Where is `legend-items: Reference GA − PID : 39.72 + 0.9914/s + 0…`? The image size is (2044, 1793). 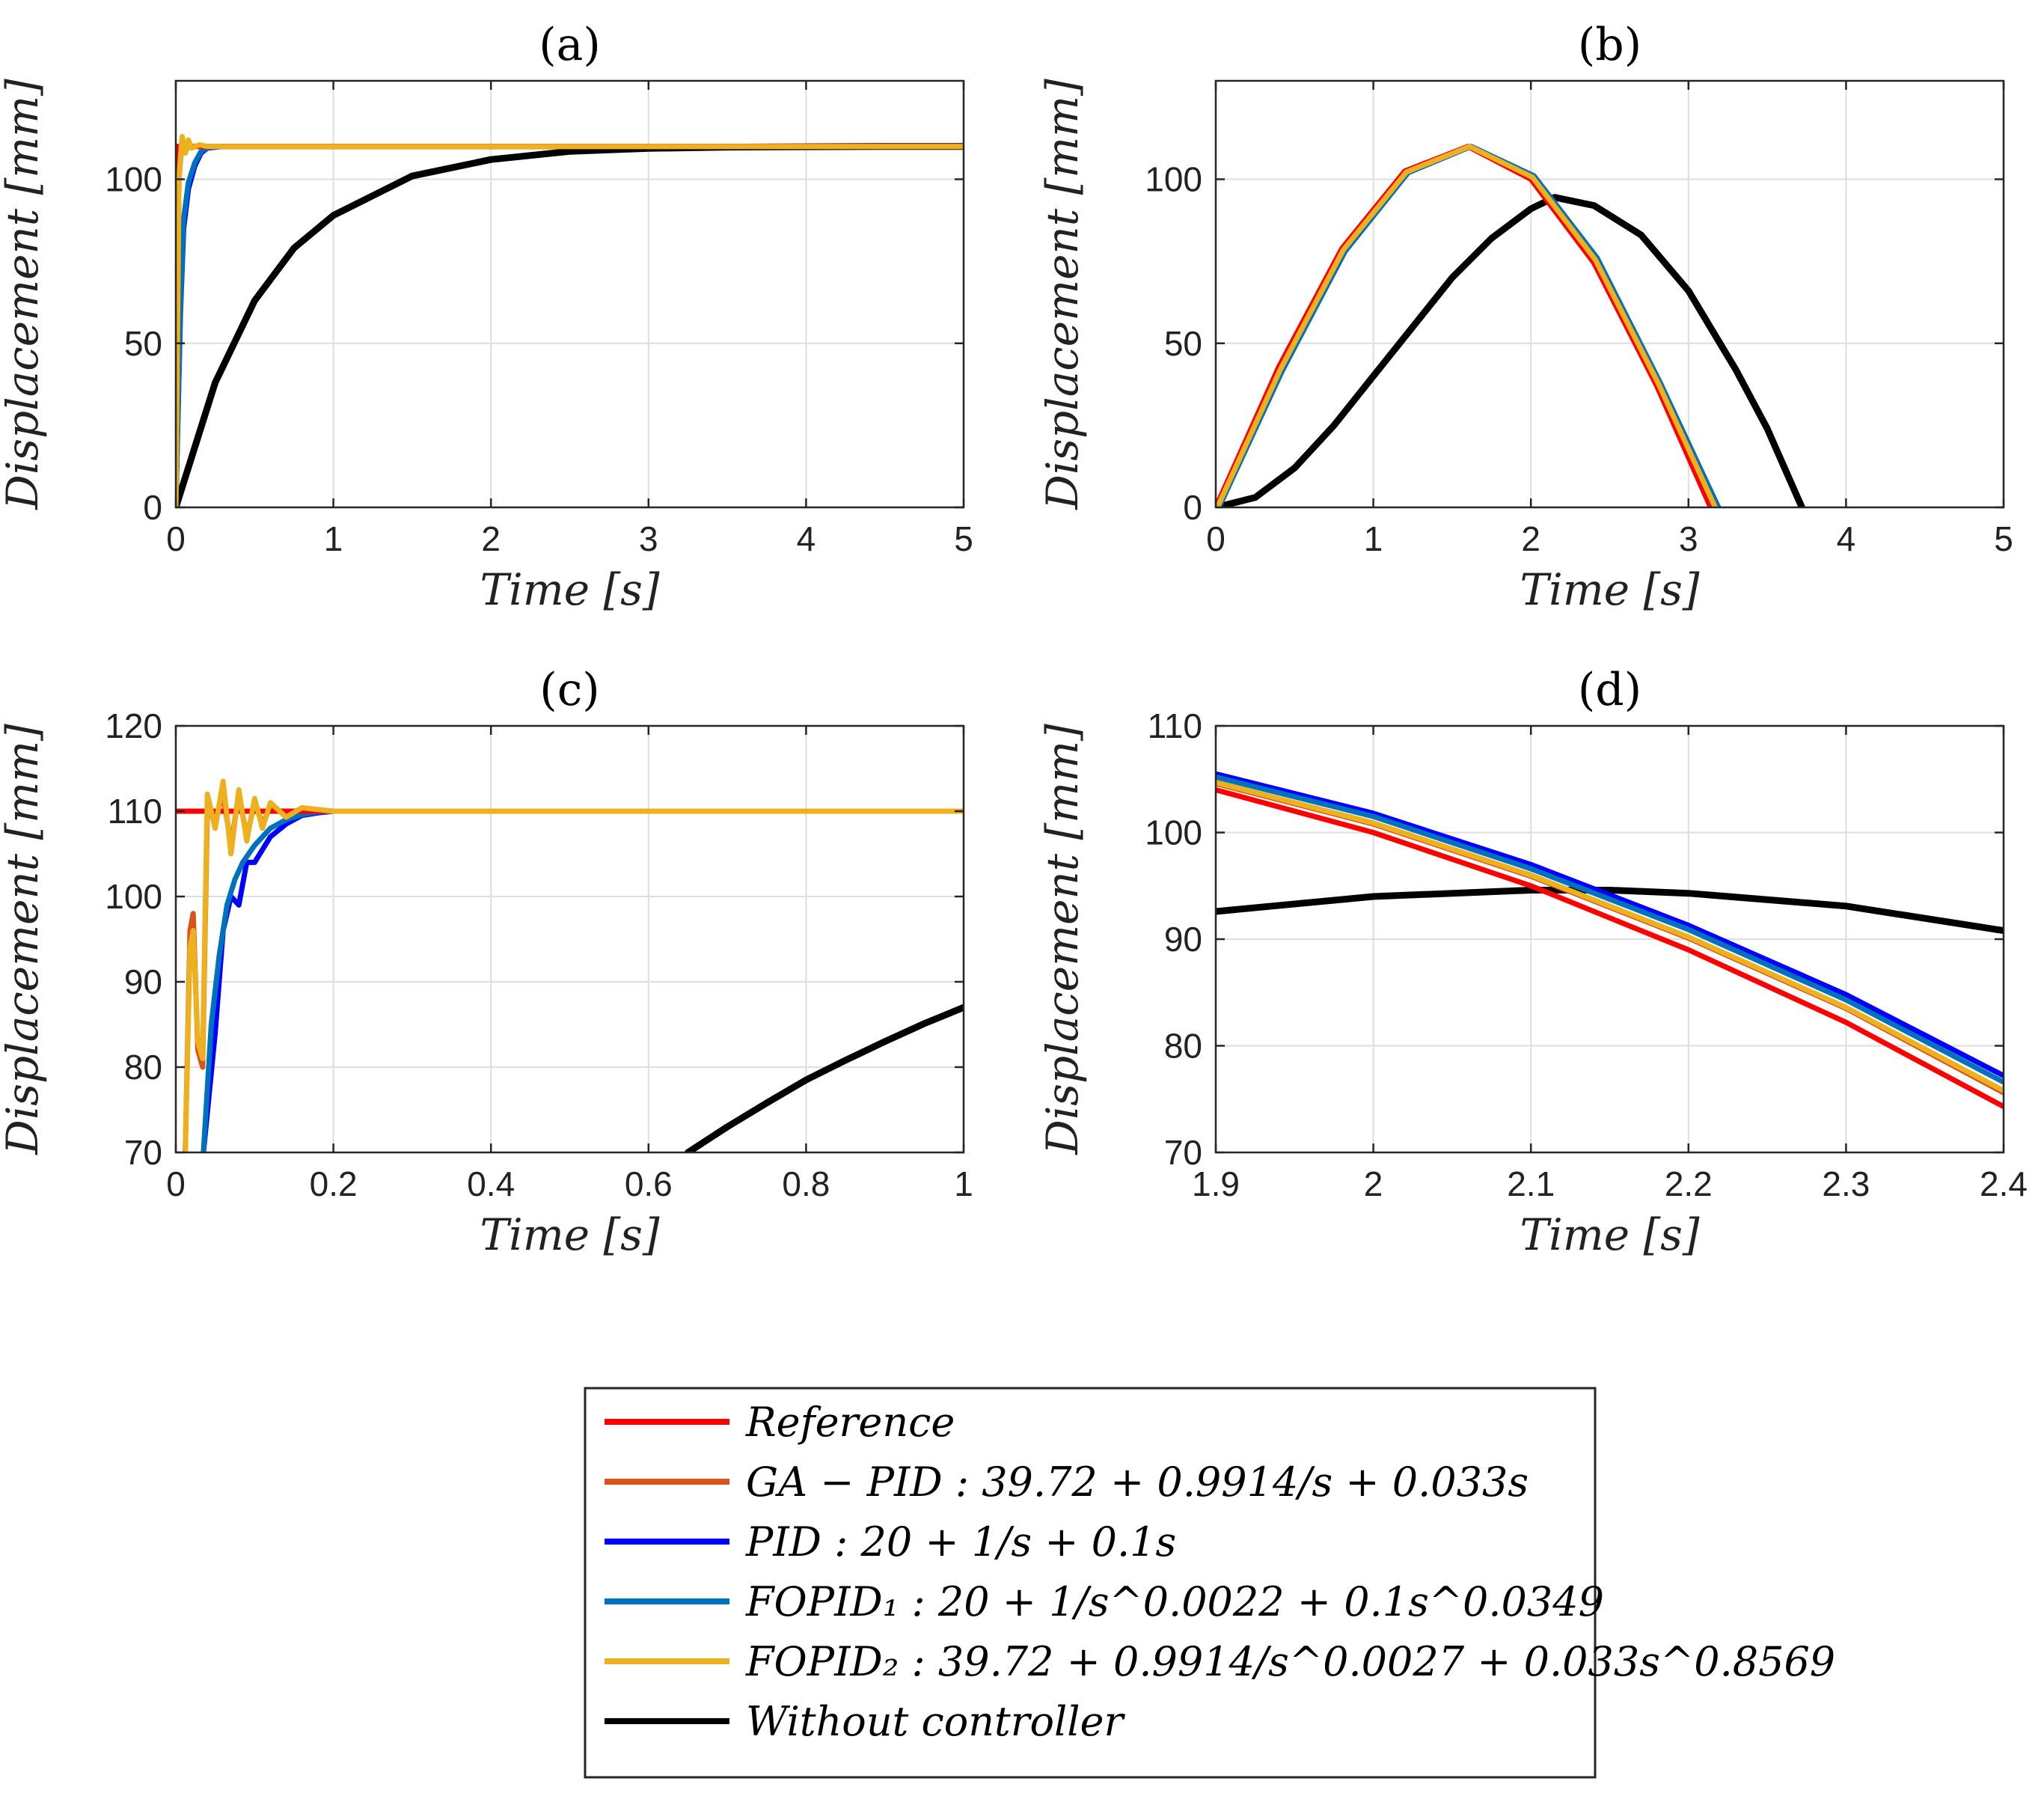
legend-items: Reference GA − PID : 39.72 + 0.9914/s + 0… is located at coordinates (1220, 1572).